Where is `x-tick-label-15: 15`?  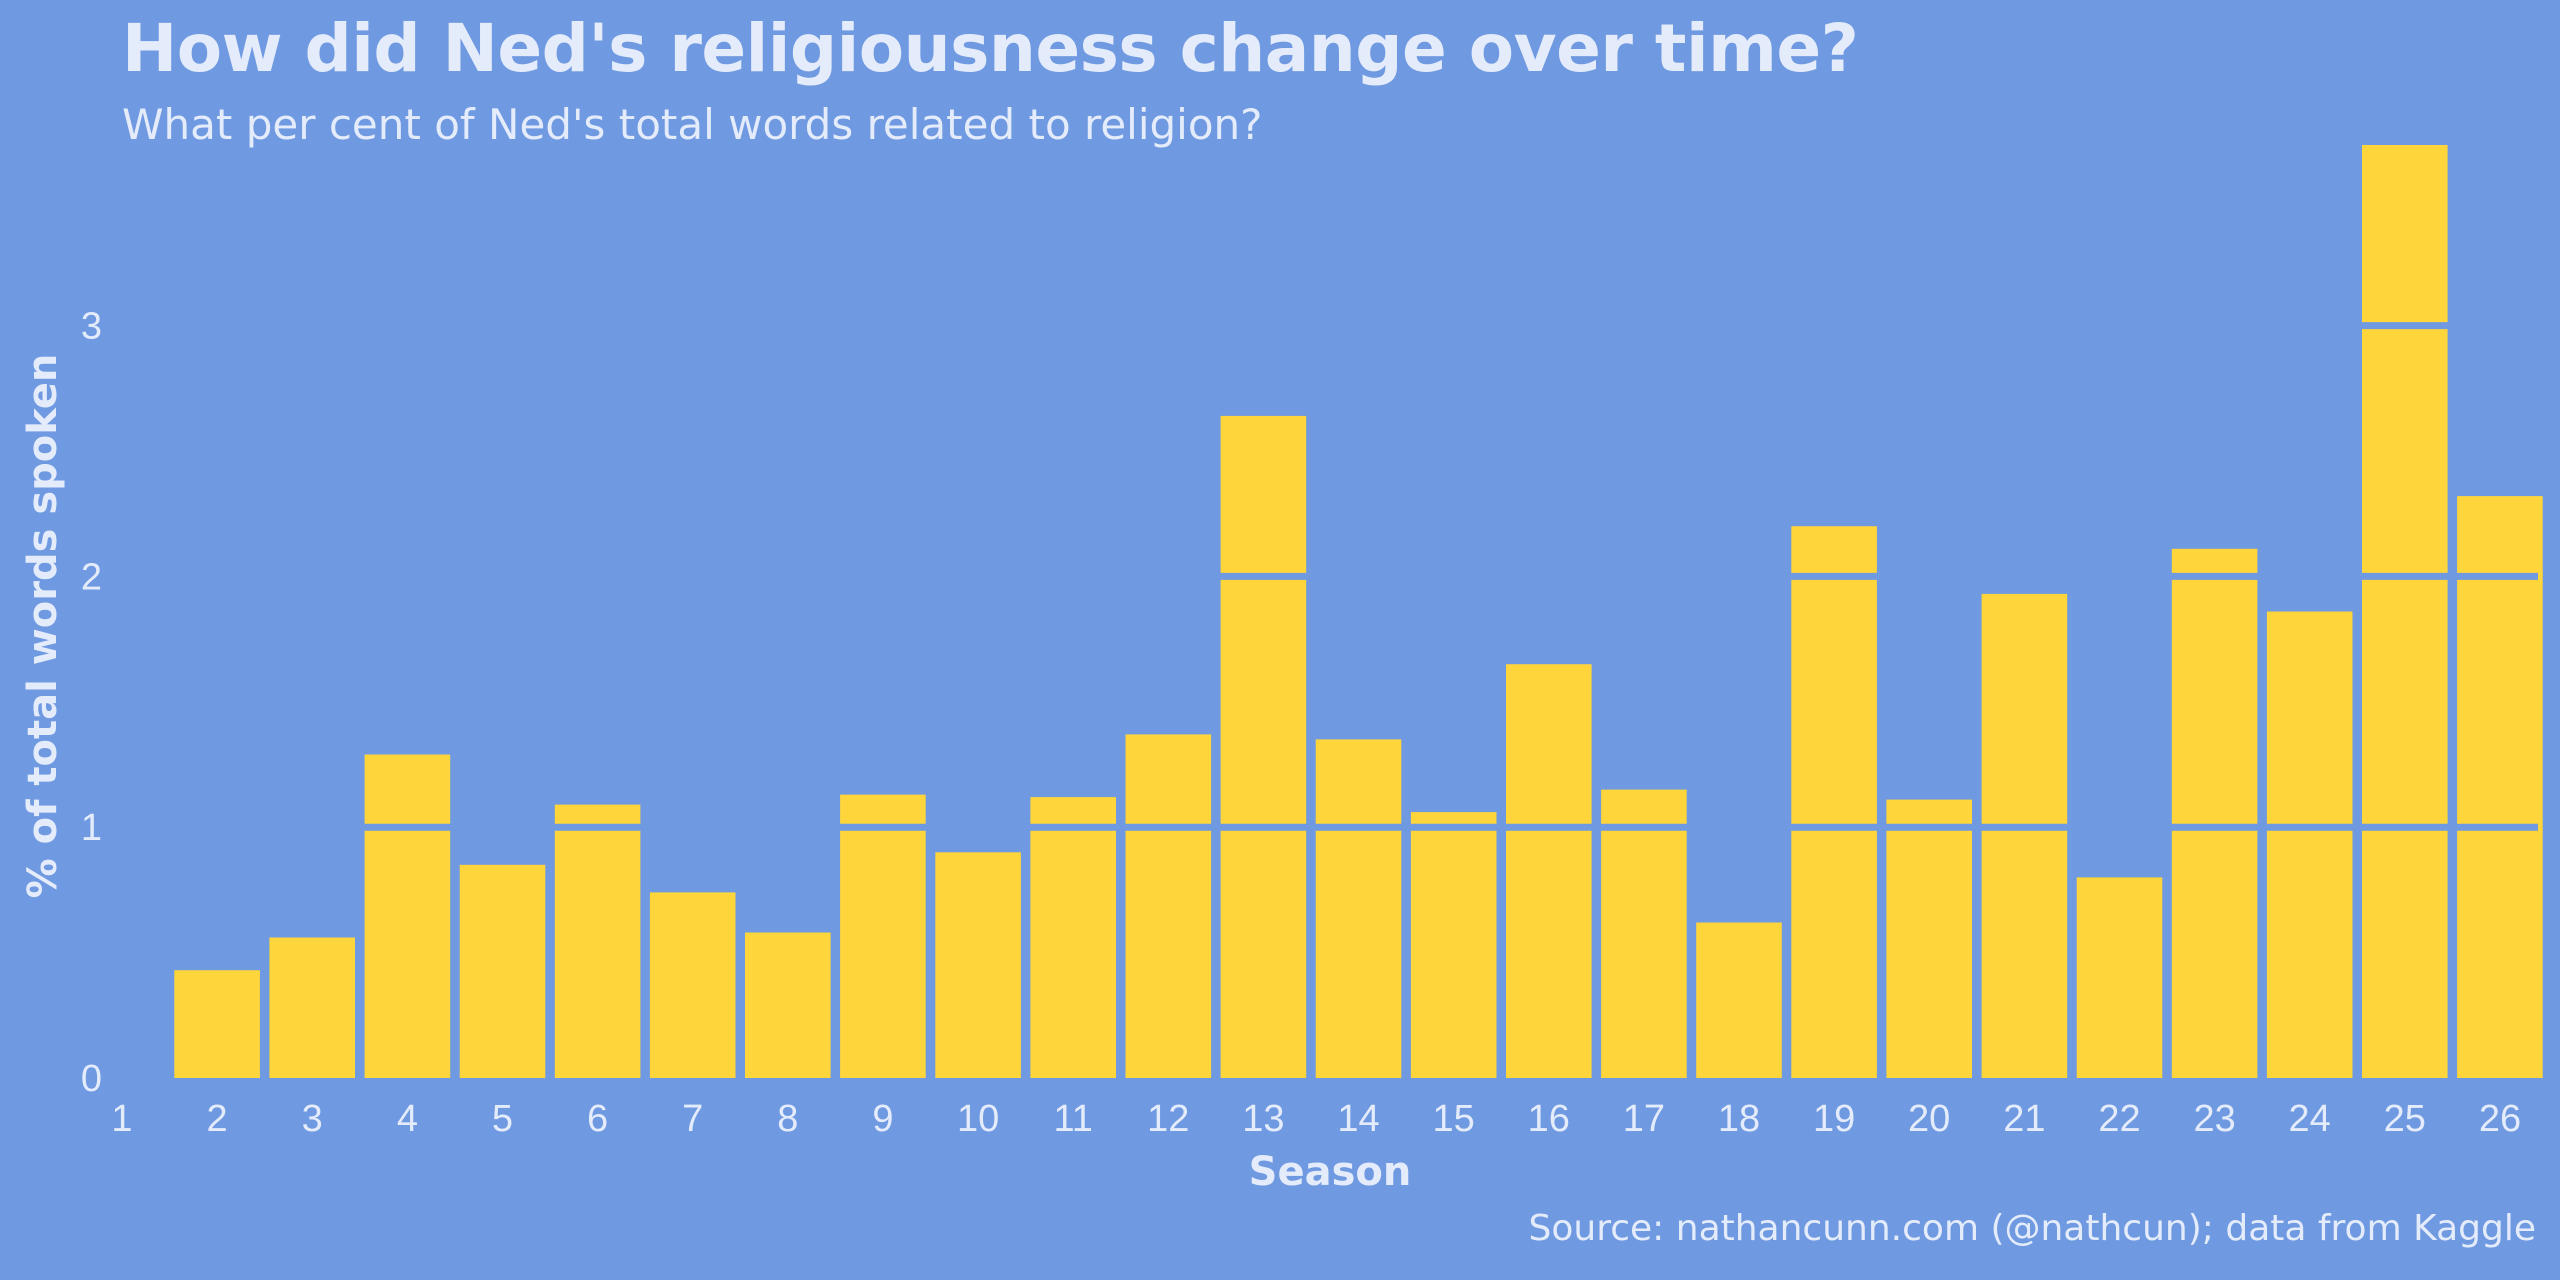 x-tick-label-15: 15 is located at coordinates (1454, 1119).